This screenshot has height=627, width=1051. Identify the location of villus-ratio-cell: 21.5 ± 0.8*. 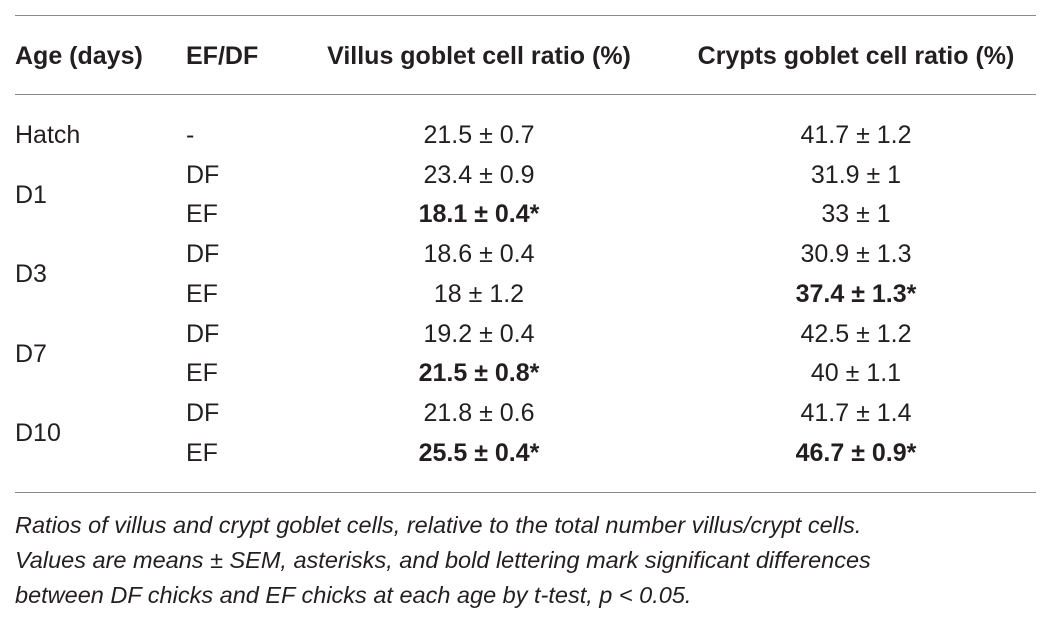
(479, 373).